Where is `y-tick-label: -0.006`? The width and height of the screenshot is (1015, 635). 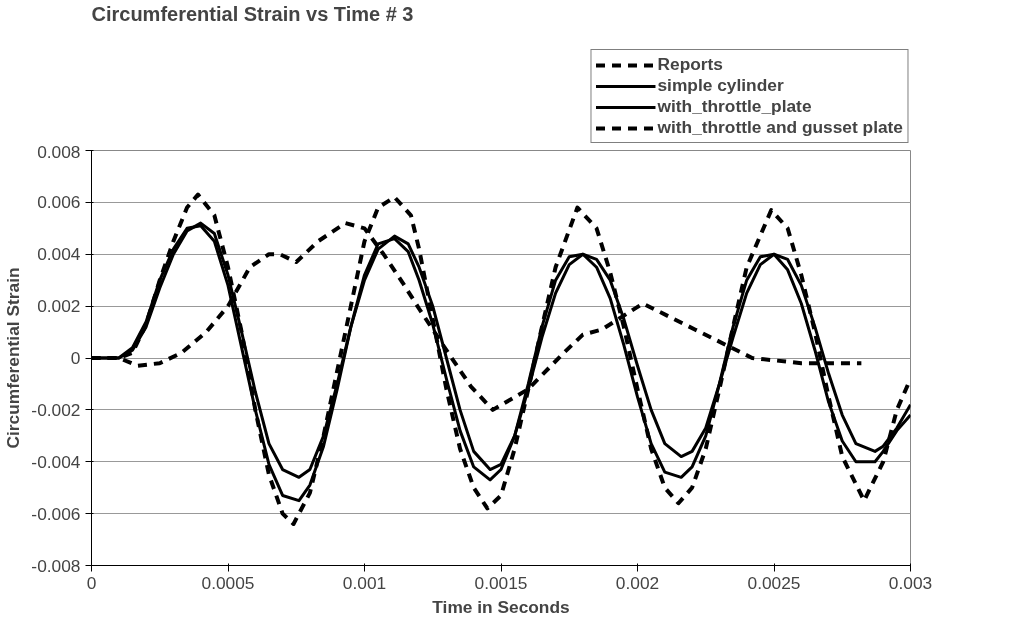
y-tick-label: -0.006 is located at coordinates (56, 513).